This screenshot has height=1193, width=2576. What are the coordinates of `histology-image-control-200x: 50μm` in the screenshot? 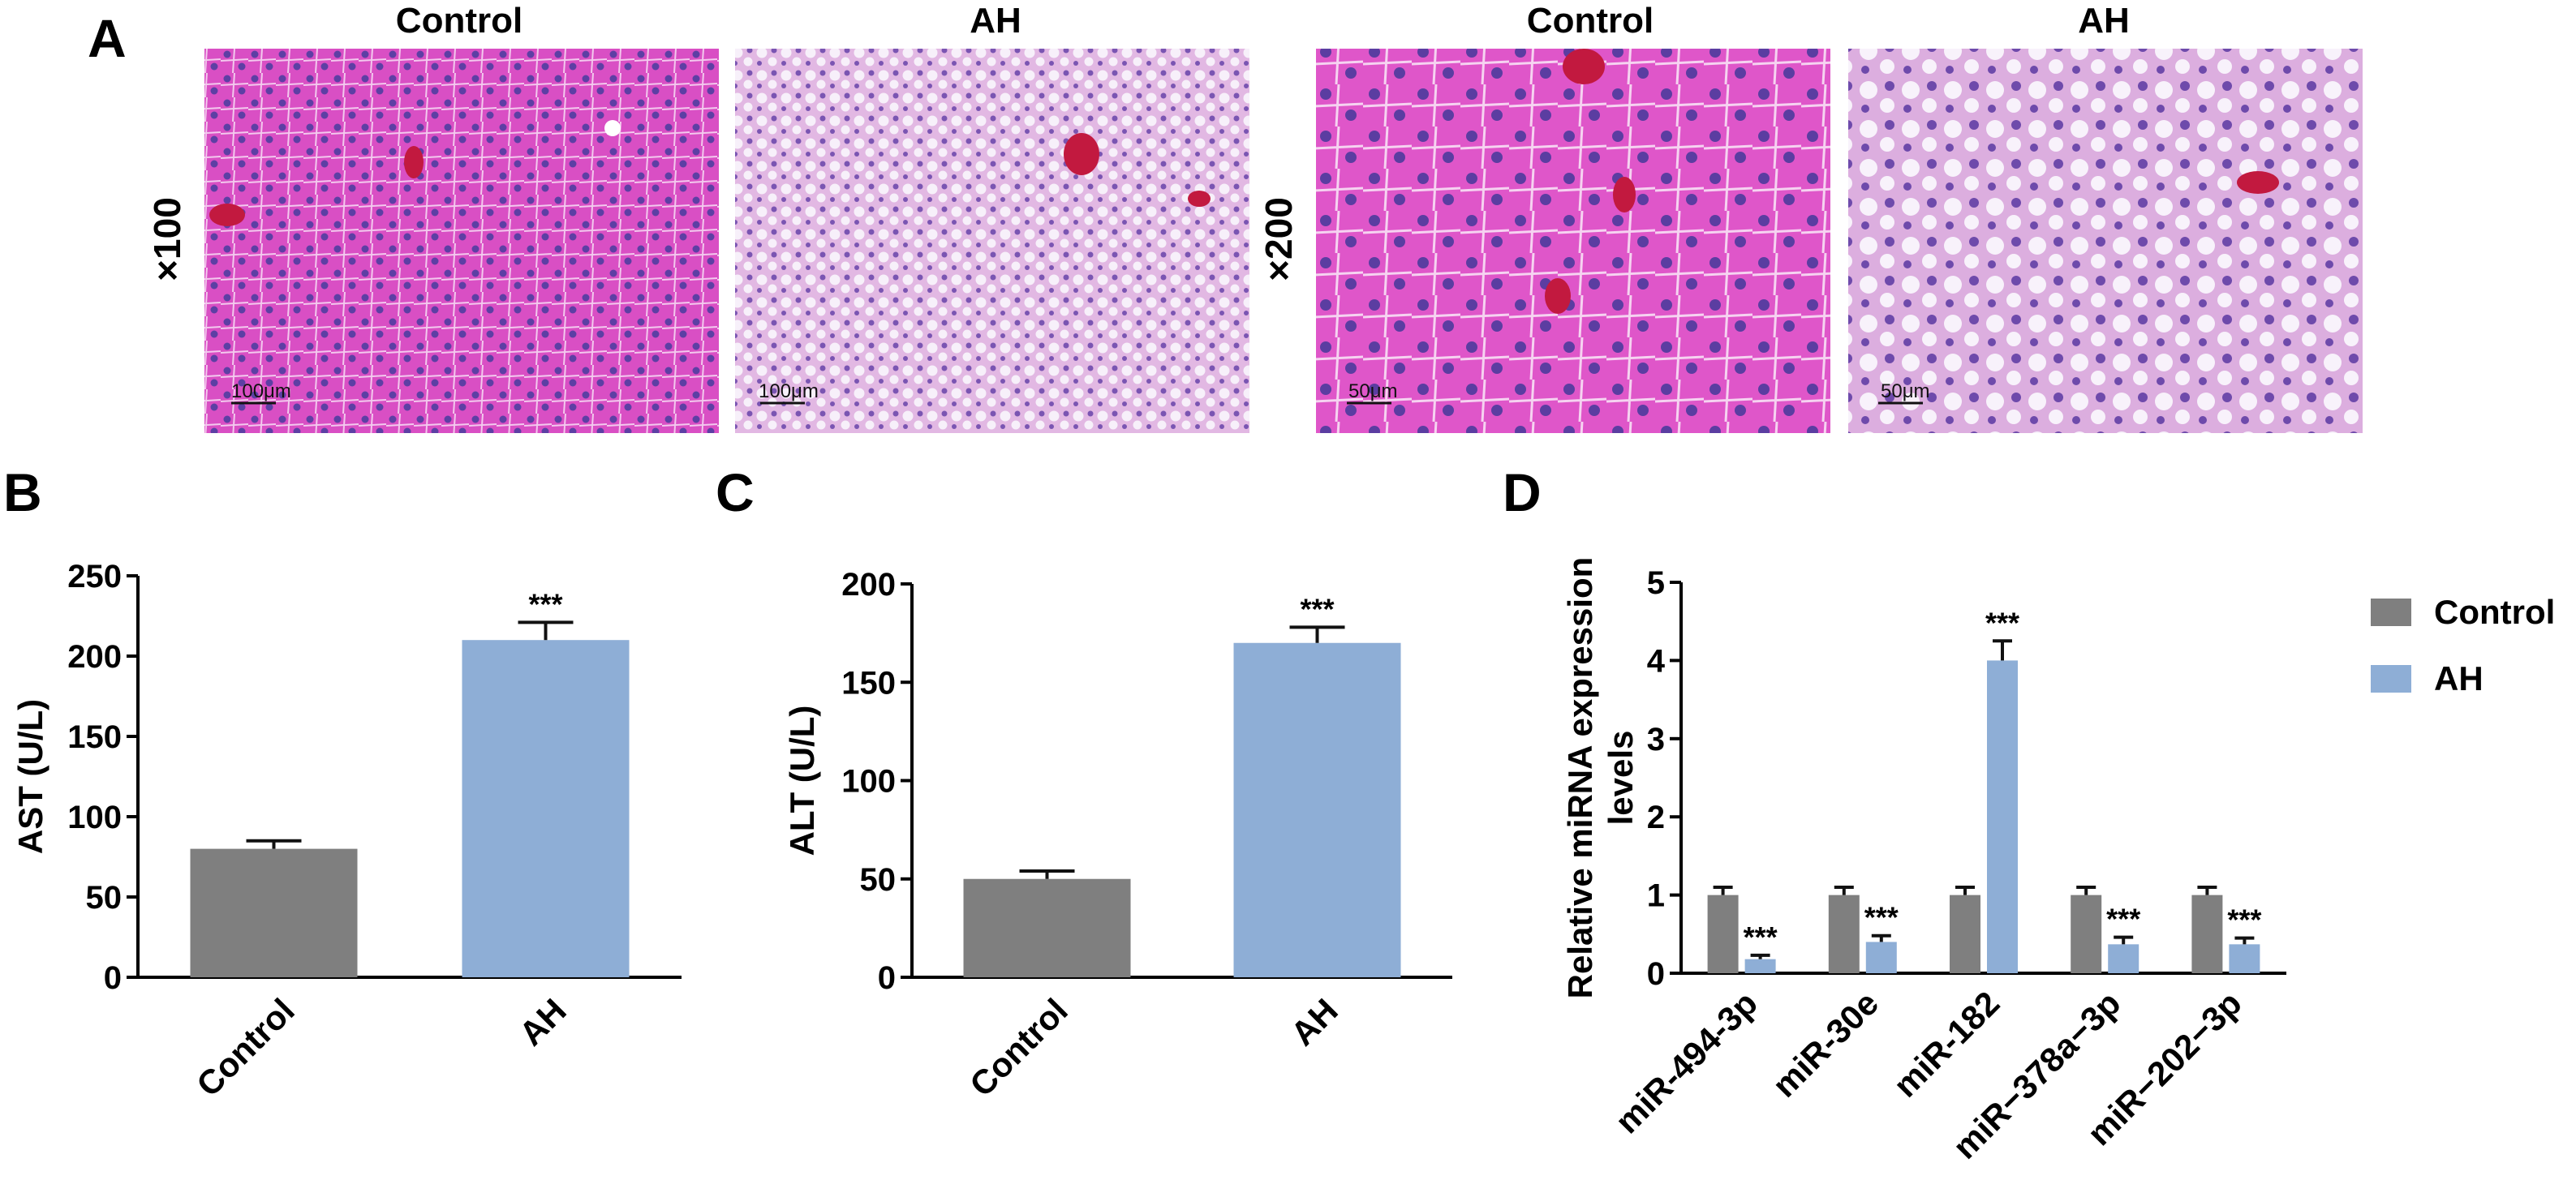 It's located at (1573, 241).